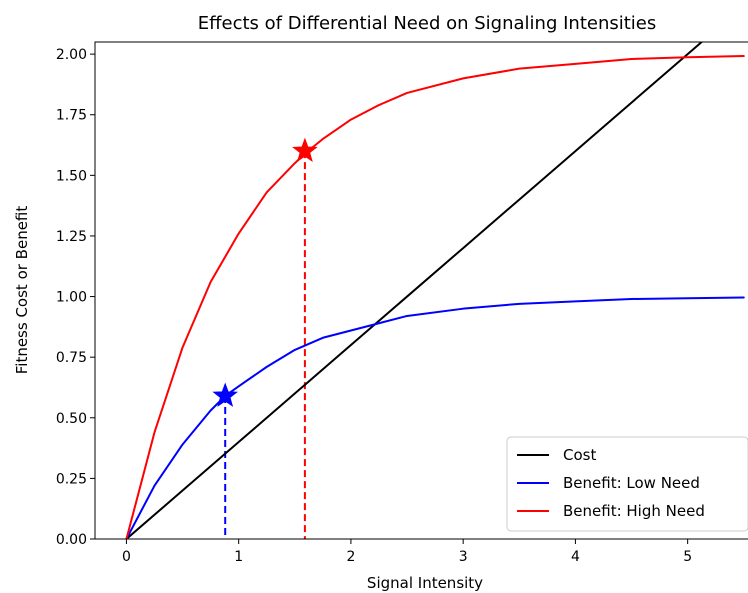 Image resolution: width=748 pixels, height=593 pixels. Describe the element at coordinates (71, 479) in the screenshot. I see `y-tick-label: 0.25` at that location.